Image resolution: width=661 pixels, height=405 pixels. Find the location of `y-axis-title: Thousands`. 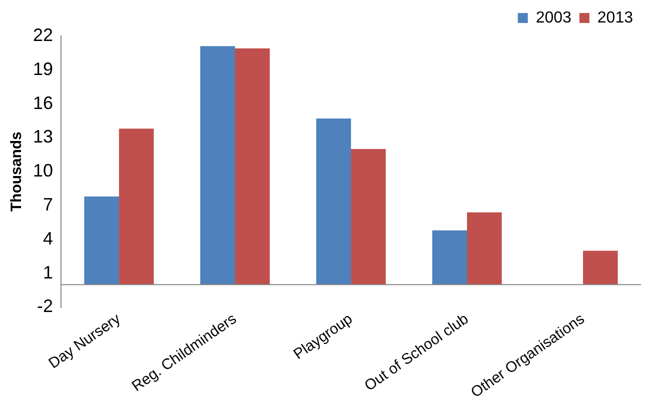

y-axis-title: Thousands is located at coordinates (17, 172).